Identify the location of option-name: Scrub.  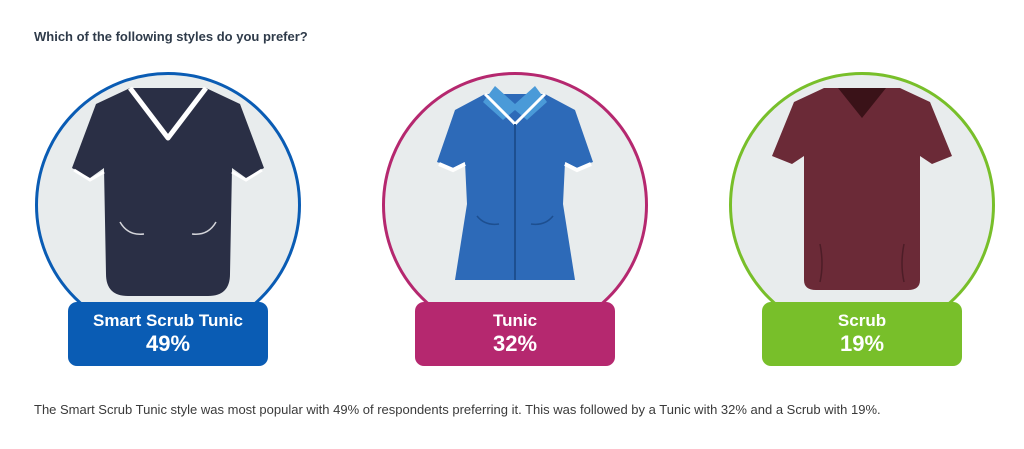
(862, 320).